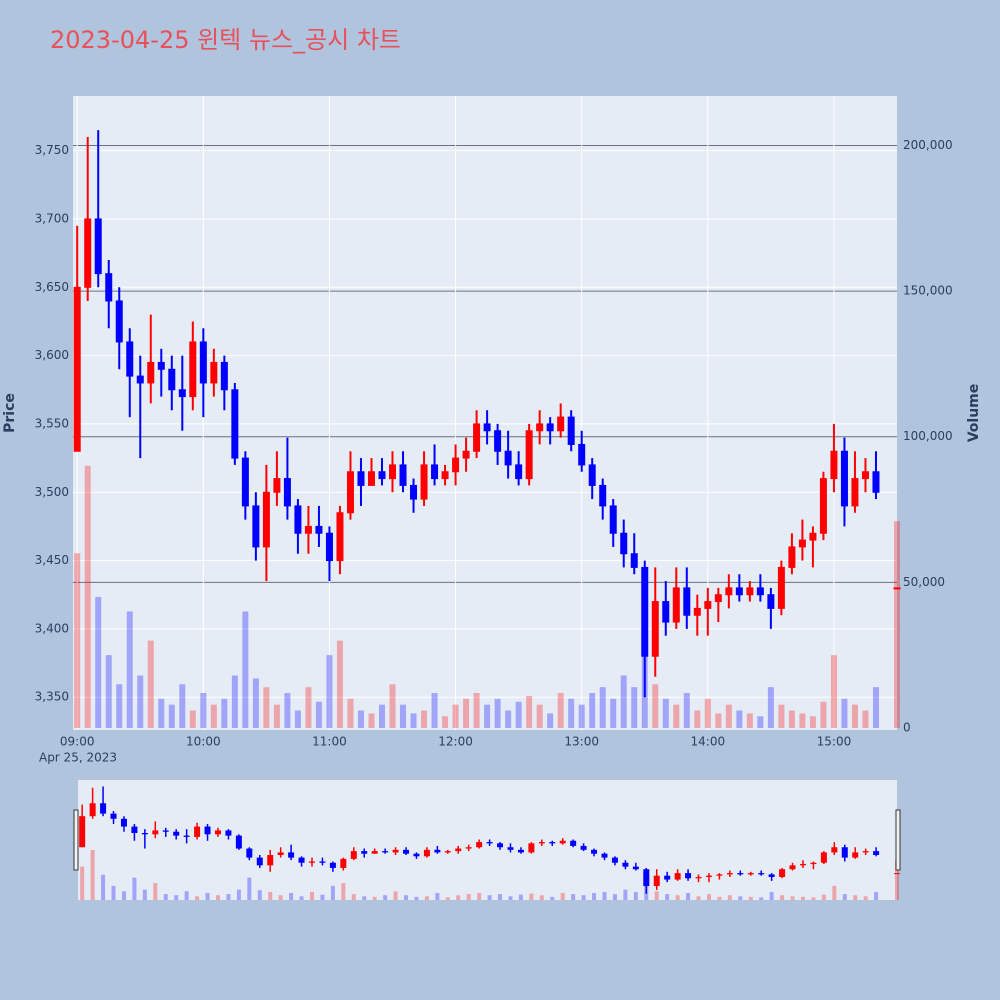 The width and height of the screenshot is (1000, 1000). What do you see at coordinates (487, 840) in the screenshot?
I see `range-slider` at bounding box center [487, 840].